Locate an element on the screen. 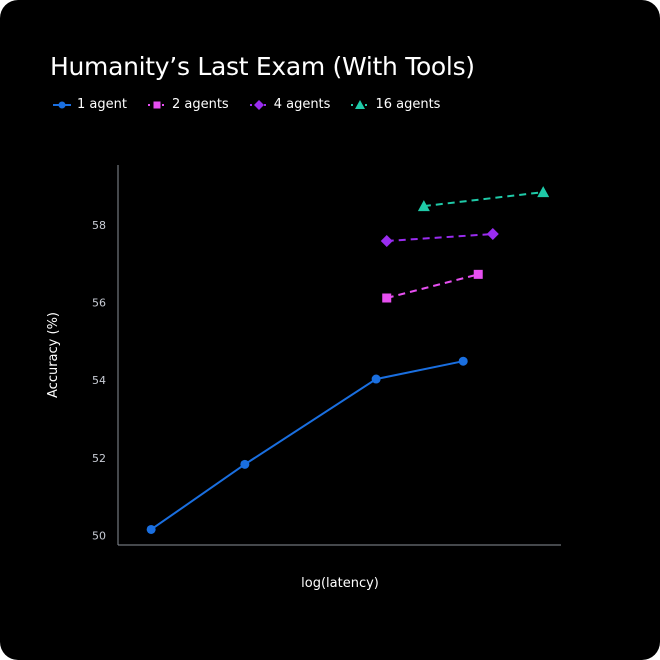  legend-circle-icon is located at coordinates (62, 104).